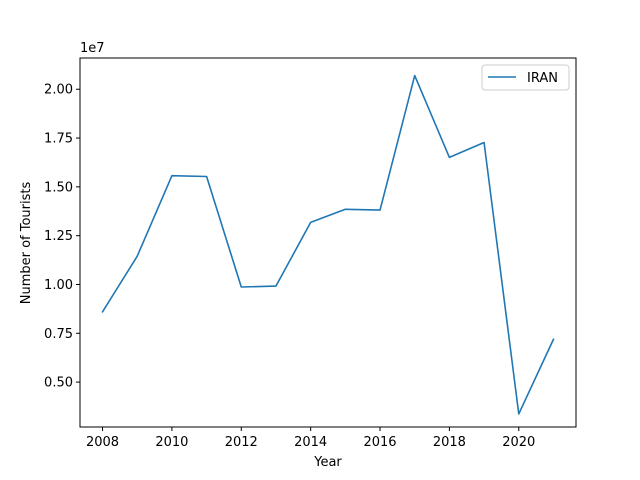  Describe the element at coordinates (542, 78) in the screenshot. I see `legend-label: IRAN` at that location.